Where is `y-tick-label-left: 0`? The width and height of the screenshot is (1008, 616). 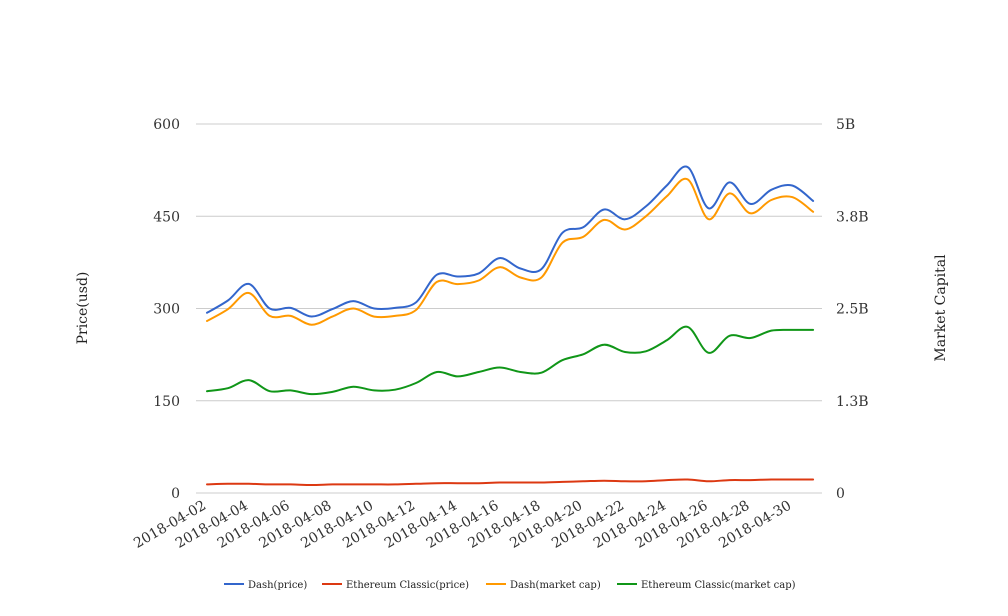
y-tick-label-left: 0 is located at coordinates (175, 494).